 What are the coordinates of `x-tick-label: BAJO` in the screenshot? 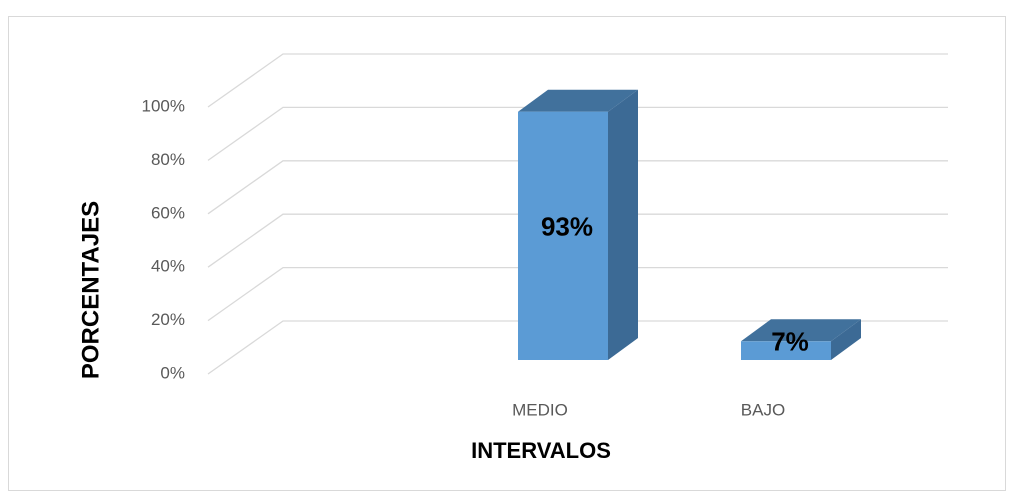 It's located at (763, 409).